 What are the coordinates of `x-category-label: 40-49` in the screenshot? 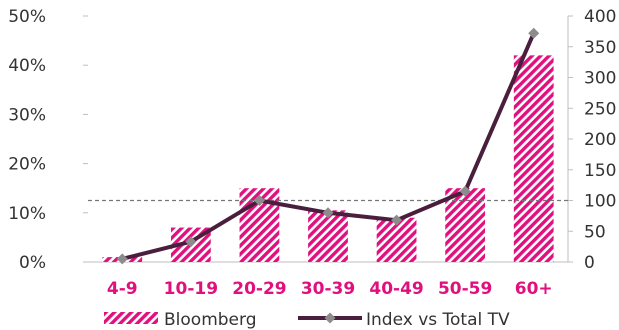 It's located at (396, 289).